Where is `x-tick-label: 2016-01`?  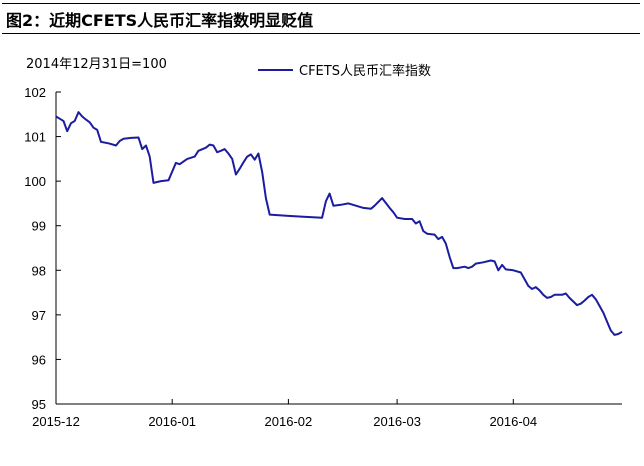
x-tick-label: 2016-01 is located at coordinates (172, 421).